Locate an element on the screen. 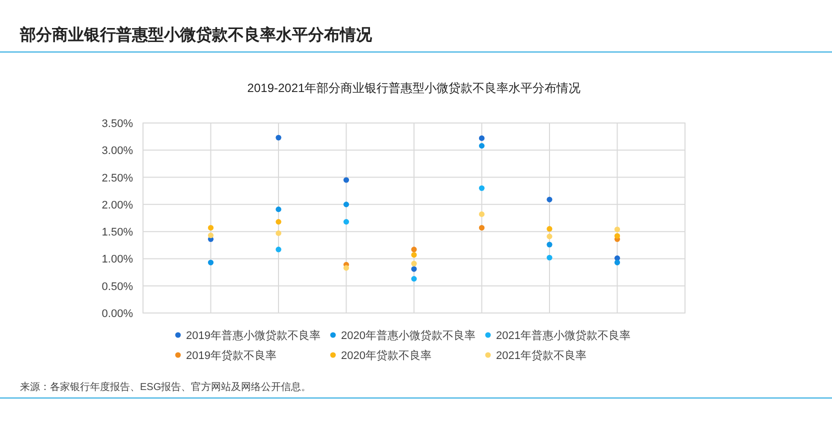 The height and width of the screenshot is (434, 832). y-tick-label: 0.50% is located at coordinates (118, 286).